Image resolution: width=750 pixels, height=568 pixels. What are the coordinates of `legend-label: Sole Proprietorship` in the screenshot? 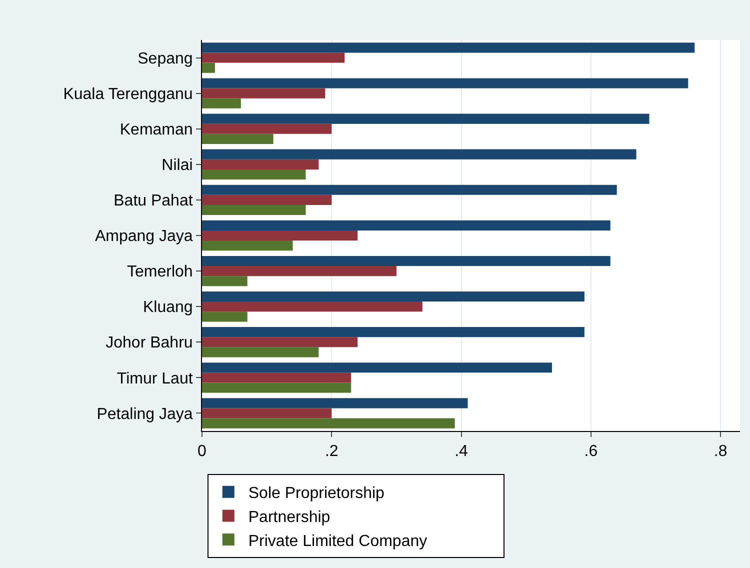 It's located at (316, 493).